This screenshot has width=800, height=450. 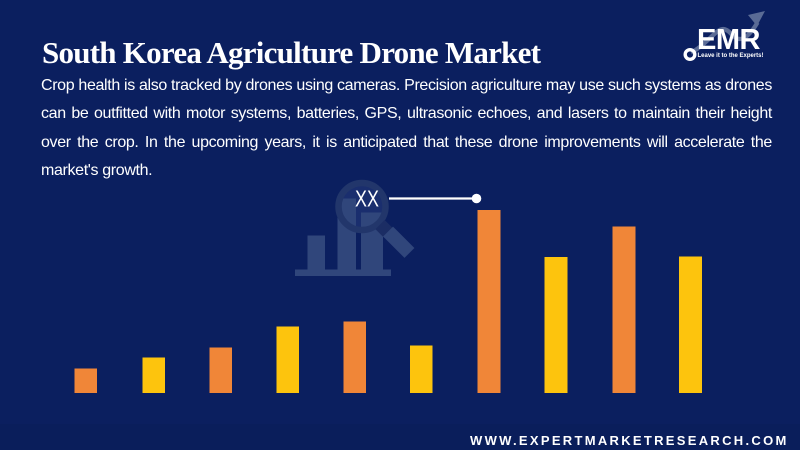 I want to click on svg-text: XX, so click(x=367, y=199).